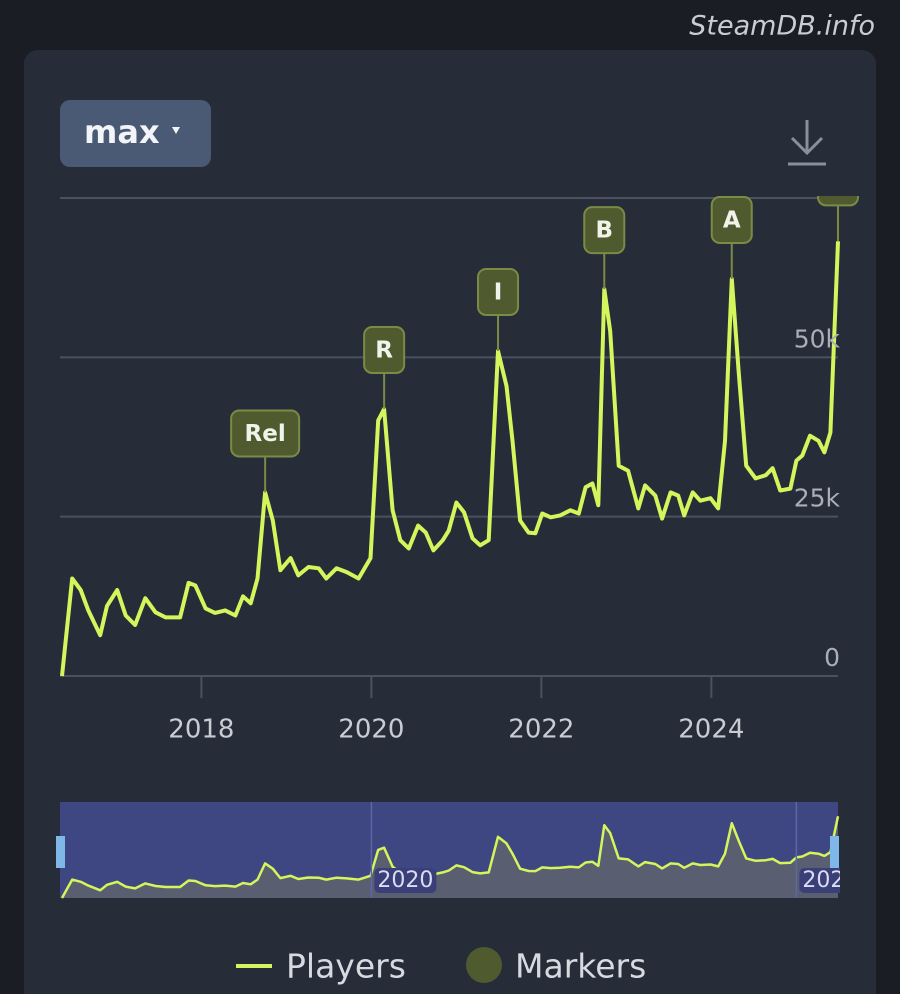  I want to click on legend-label: Markers, so click(580, 966).